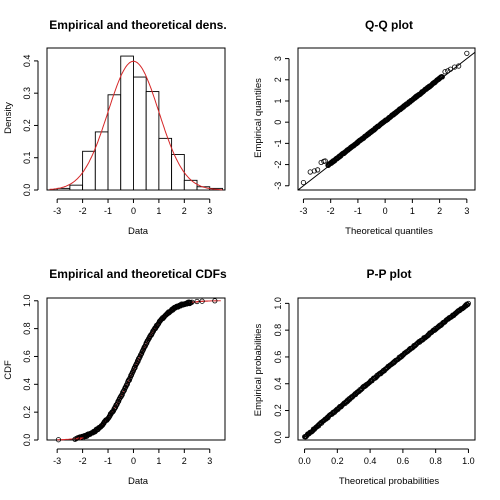 The height and width of the screenshot is (500, 500). I want to click on x-tick-label: 0.4, so click(370, 461).